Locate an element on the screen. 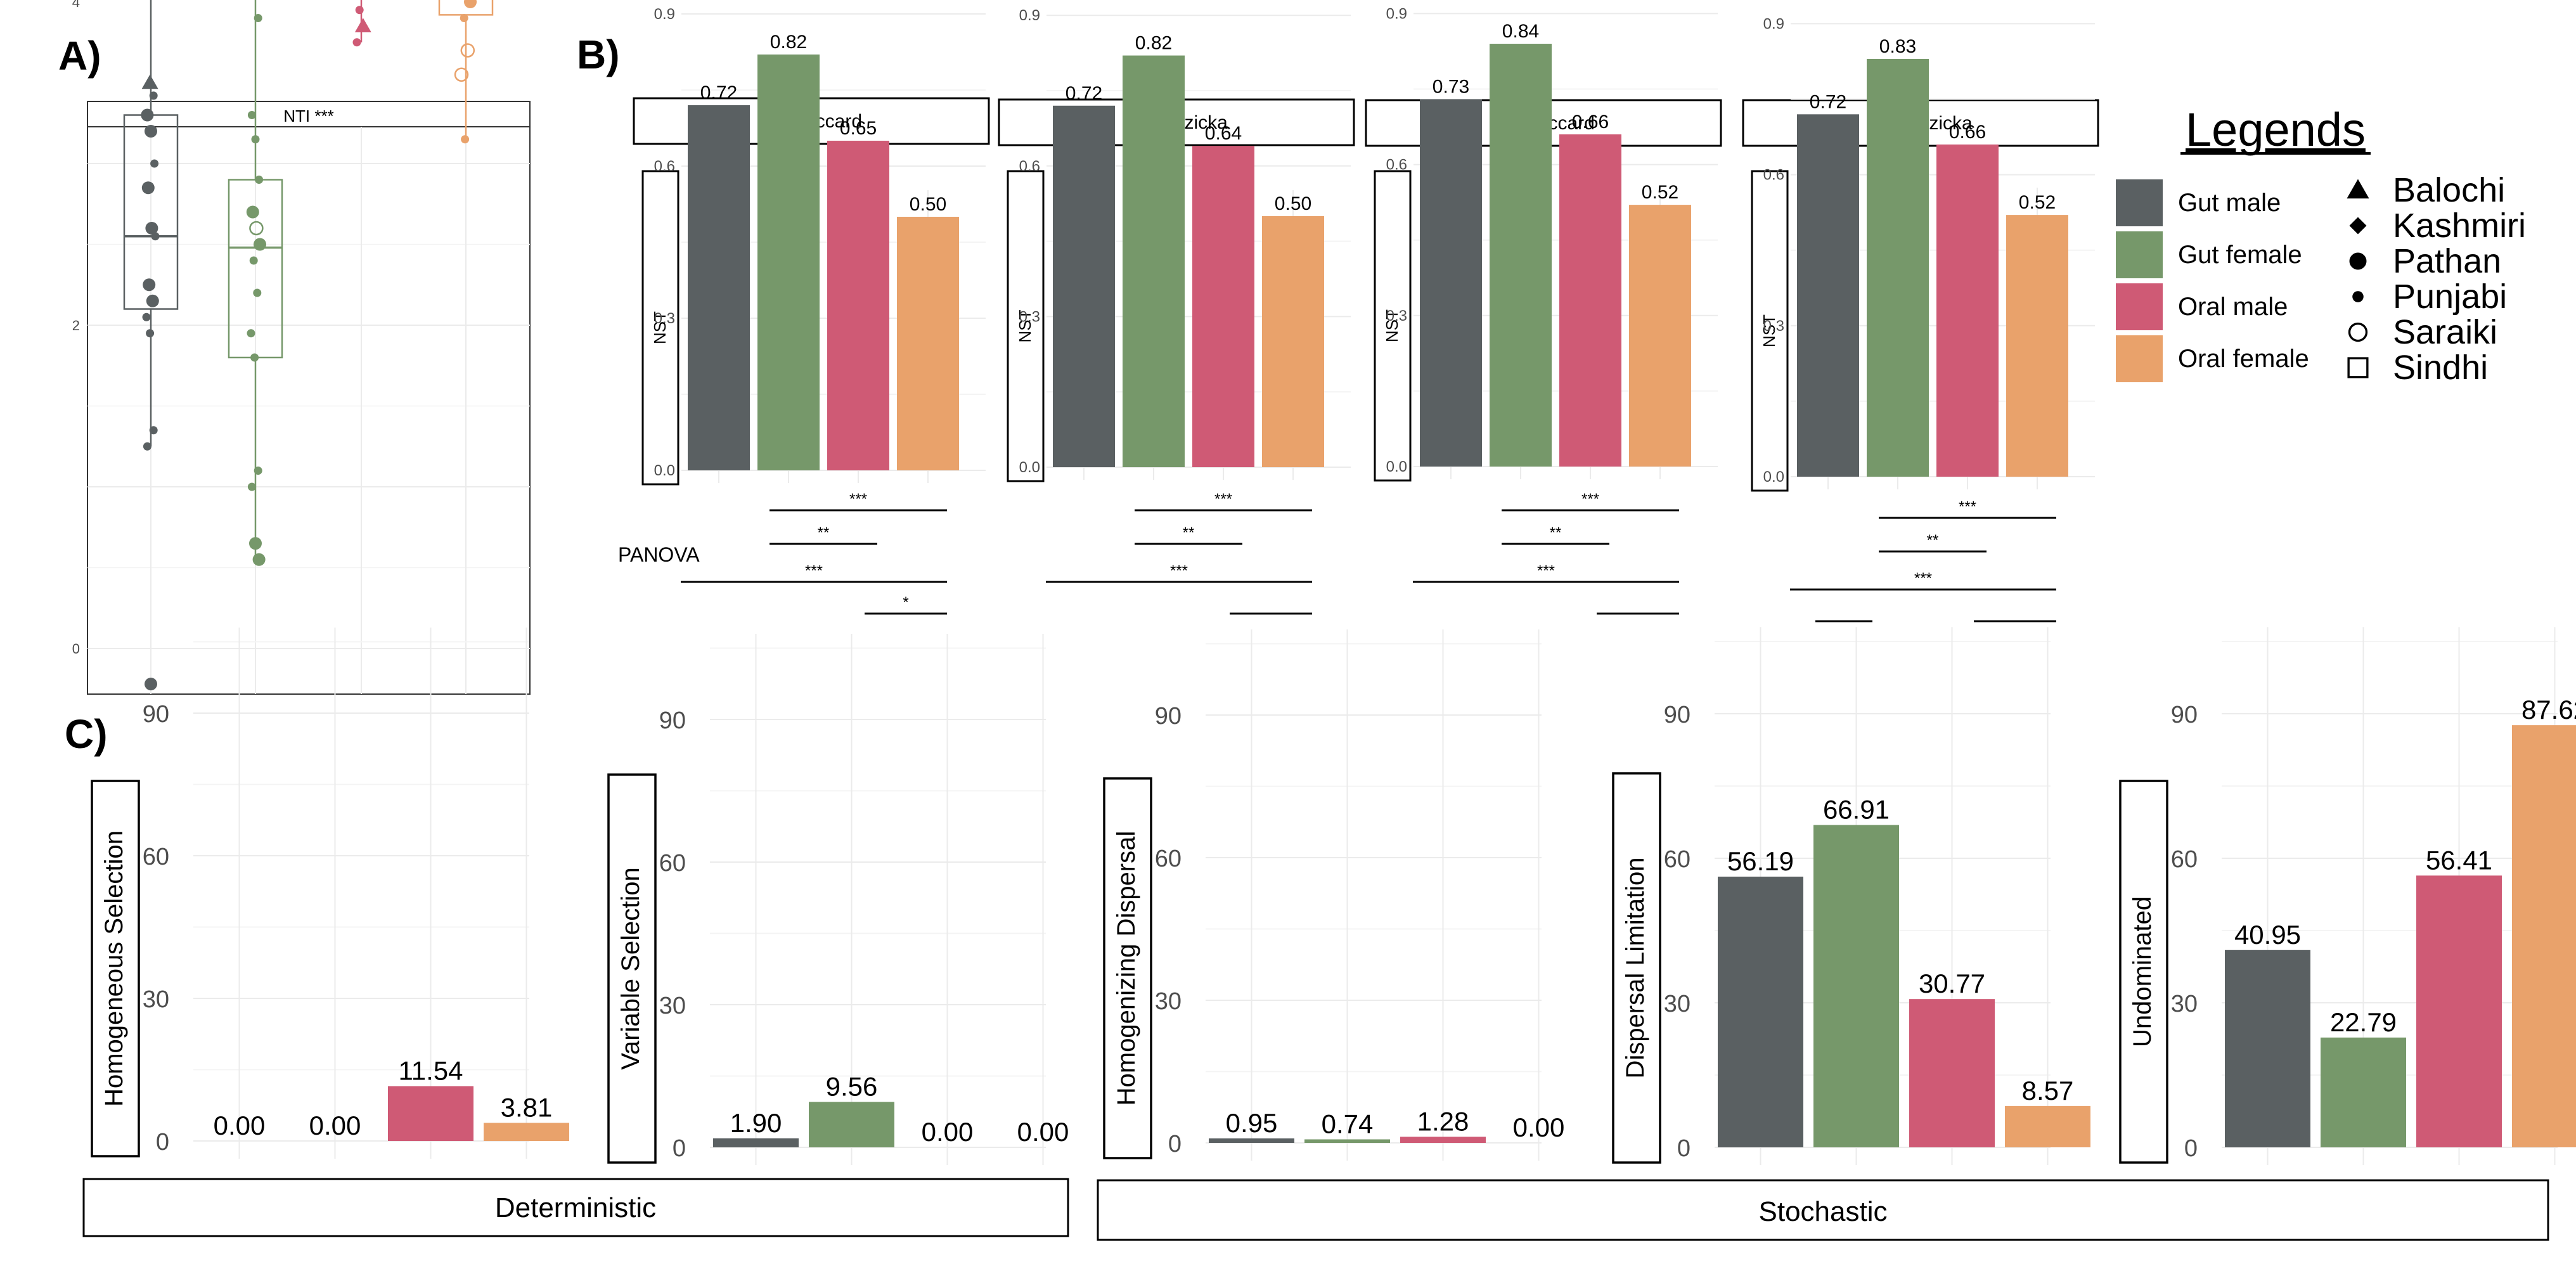 The height and width of the screenshot is (1276, 2576). panova-significance-label: ** is located at coordinates (1556, 533).